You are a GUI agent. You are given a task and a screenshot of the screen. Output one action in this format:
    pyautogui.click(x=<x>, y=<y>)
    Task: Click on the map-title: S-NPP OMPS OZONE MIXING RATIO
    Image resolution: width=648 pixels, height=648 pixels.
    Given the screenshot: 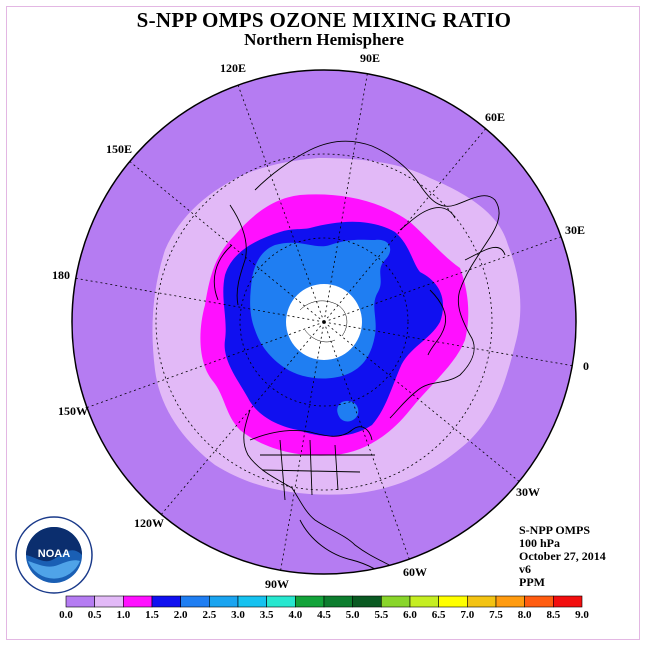 What is the action you would take?
    pyautogui.click(x=324, y=20)
    